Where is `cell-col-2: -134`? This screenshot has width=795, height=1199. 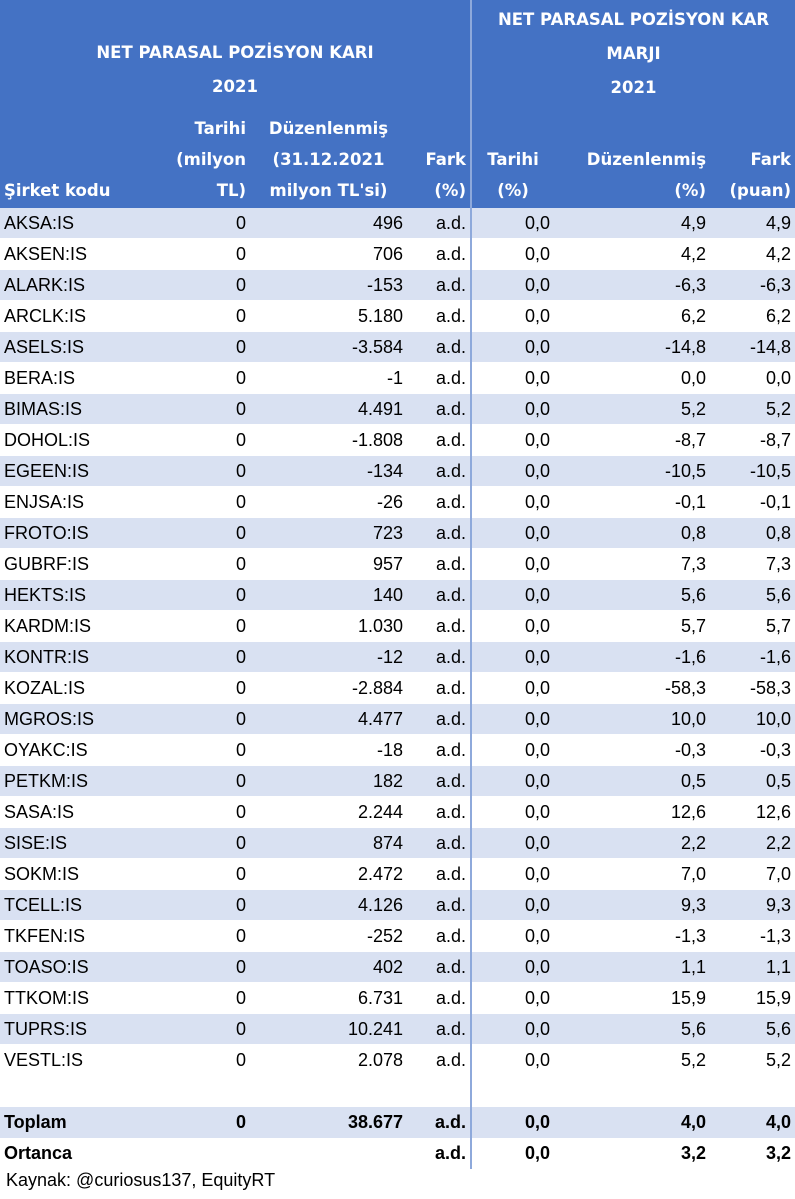
cell-col-2: -134 is located at coordinates (328, 471).